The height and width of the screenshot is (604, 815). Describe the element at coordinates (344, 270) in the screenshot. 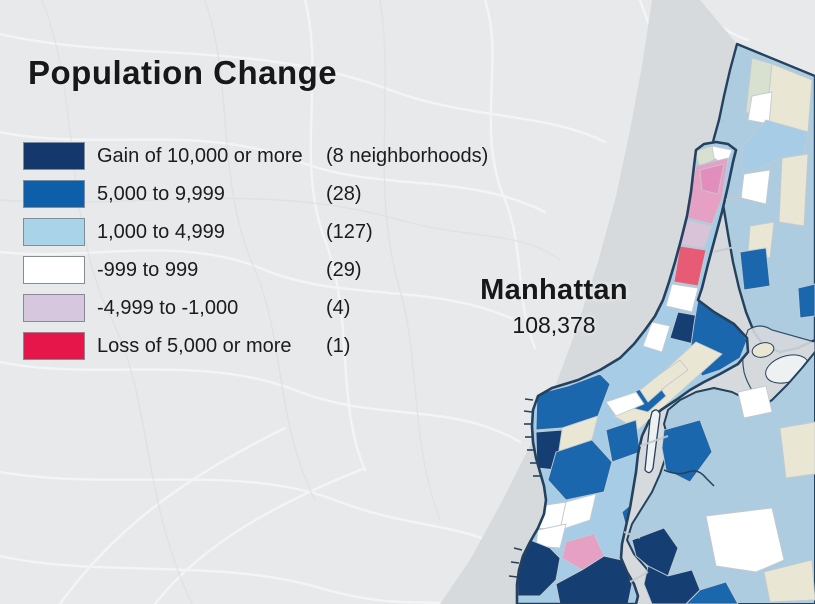

I see `legend-count: (29)` at that location.